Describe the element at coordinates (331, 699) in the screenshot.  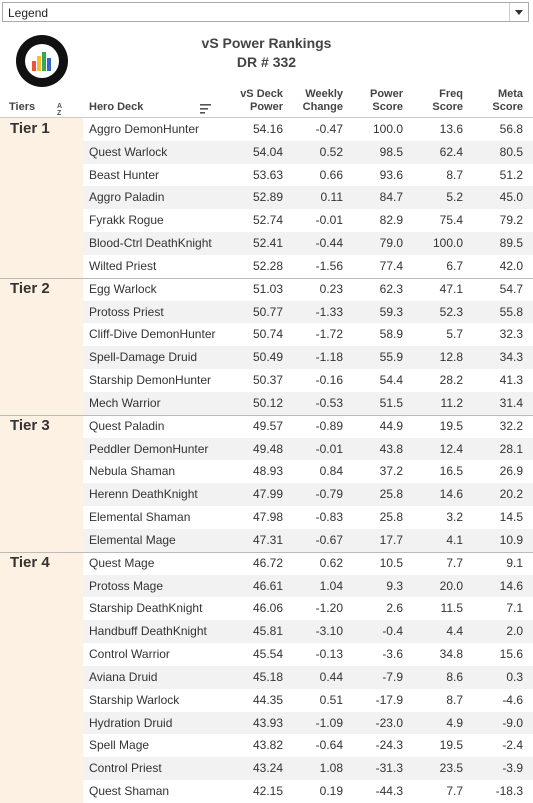
I see `table-cell: 0.51` at that location.